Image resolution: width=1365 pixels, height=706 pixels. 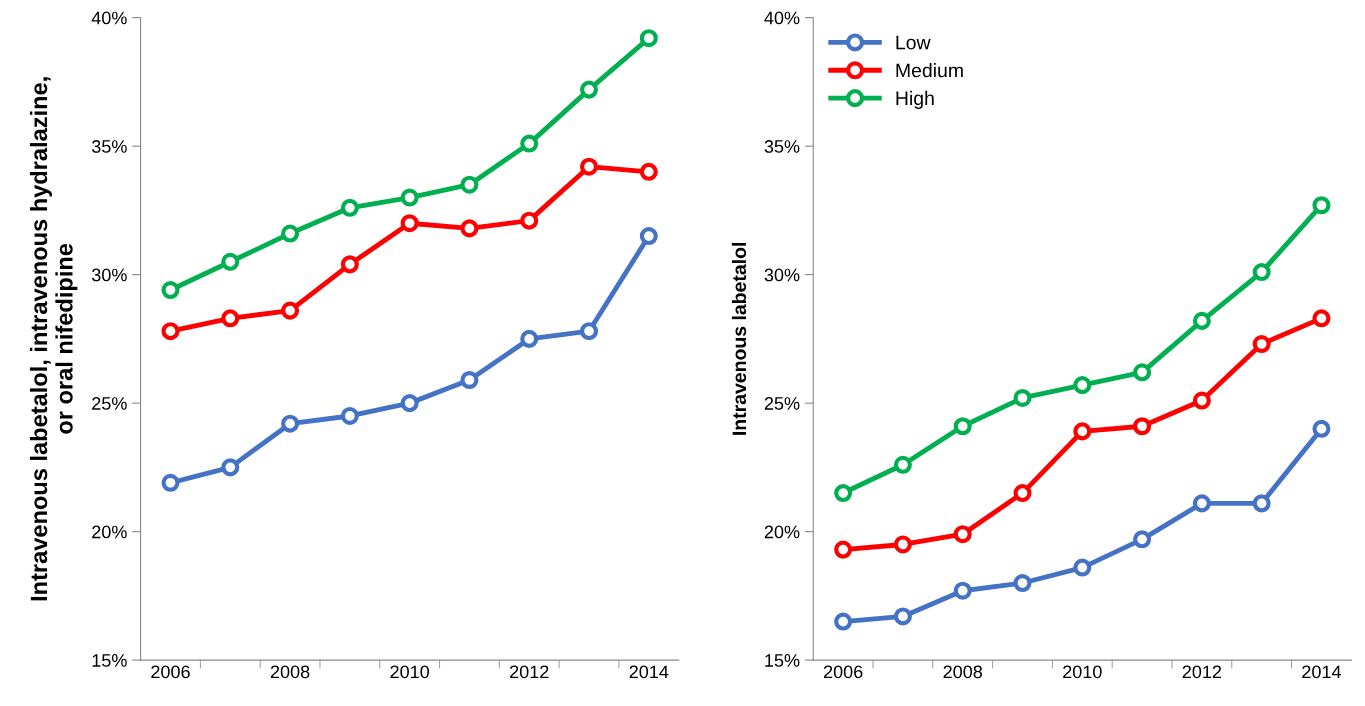 I want to click on legend-label: High, so click(x=915, y=99).